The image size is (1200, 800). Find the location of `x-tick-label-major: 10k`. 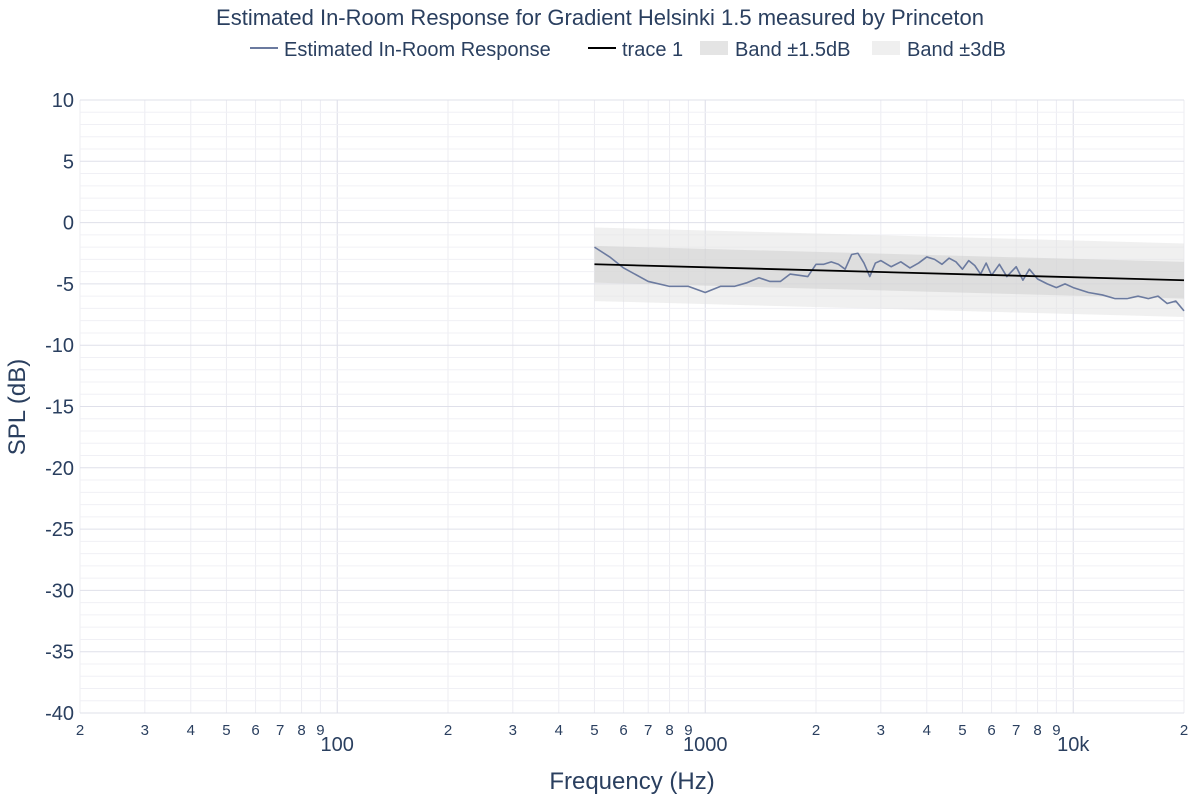

x-tick-label-major: 10k is located at coordinates (1073, 745).